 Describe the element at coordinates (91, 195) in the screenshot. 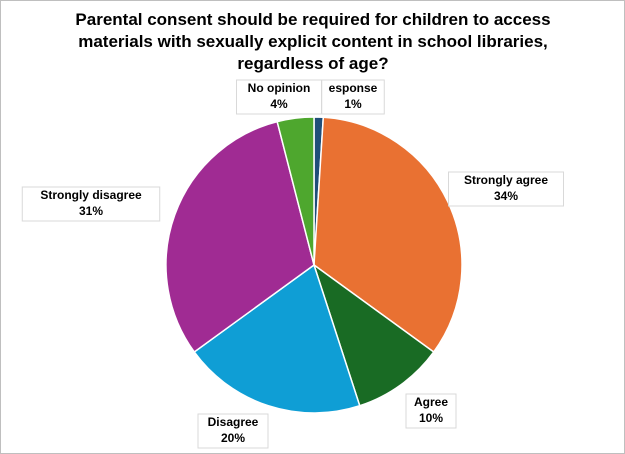

I see `slice-label: Strongly disagree` at that location.